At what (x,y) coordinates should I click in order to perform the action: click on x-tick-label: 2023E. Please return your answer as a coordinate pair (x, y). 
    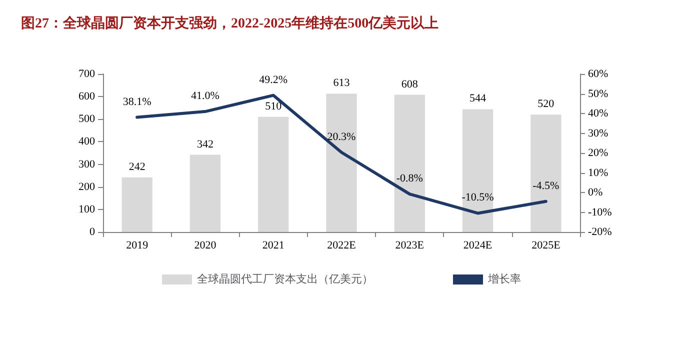
    Looking at the image, I should click on (409, 246).